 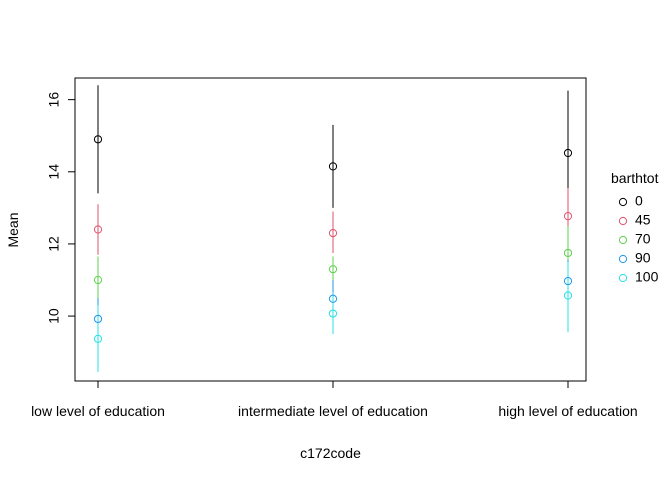 What do you see at coordinates (61, 208) in the screenshot?
I see `y-axis: 10 12 14 16` at bounding box center [61, 208].